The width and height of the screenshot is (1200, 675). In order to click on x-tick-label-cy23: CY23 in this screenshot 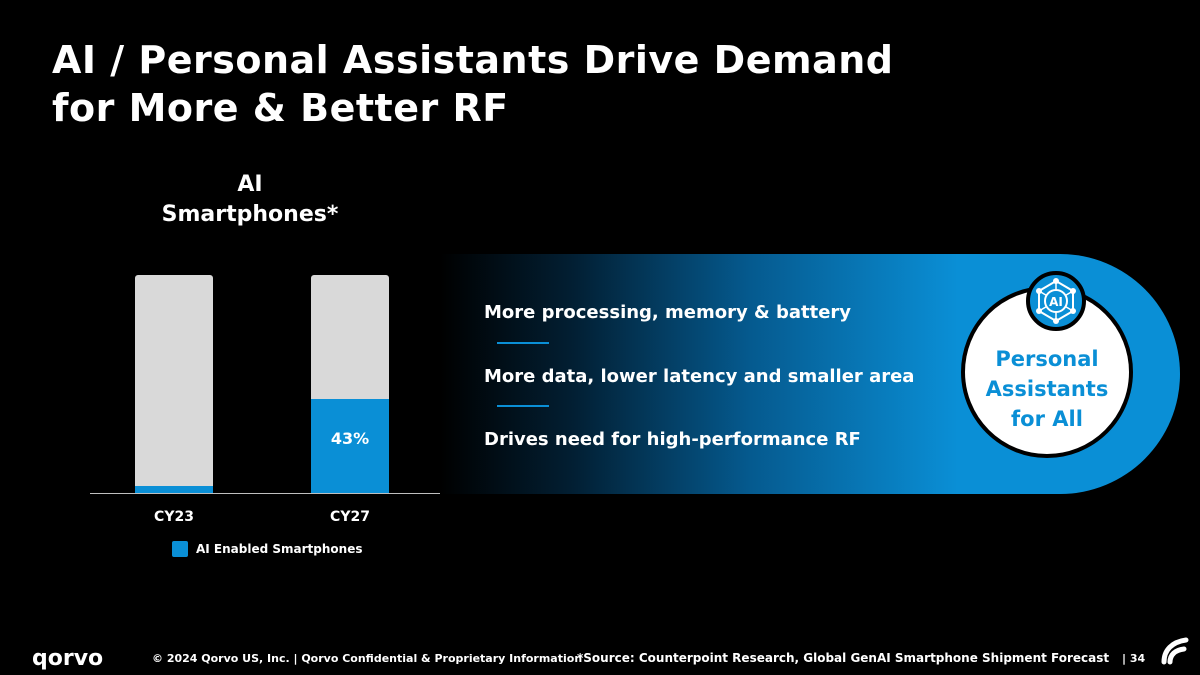, I will do `click(174, 517)`.